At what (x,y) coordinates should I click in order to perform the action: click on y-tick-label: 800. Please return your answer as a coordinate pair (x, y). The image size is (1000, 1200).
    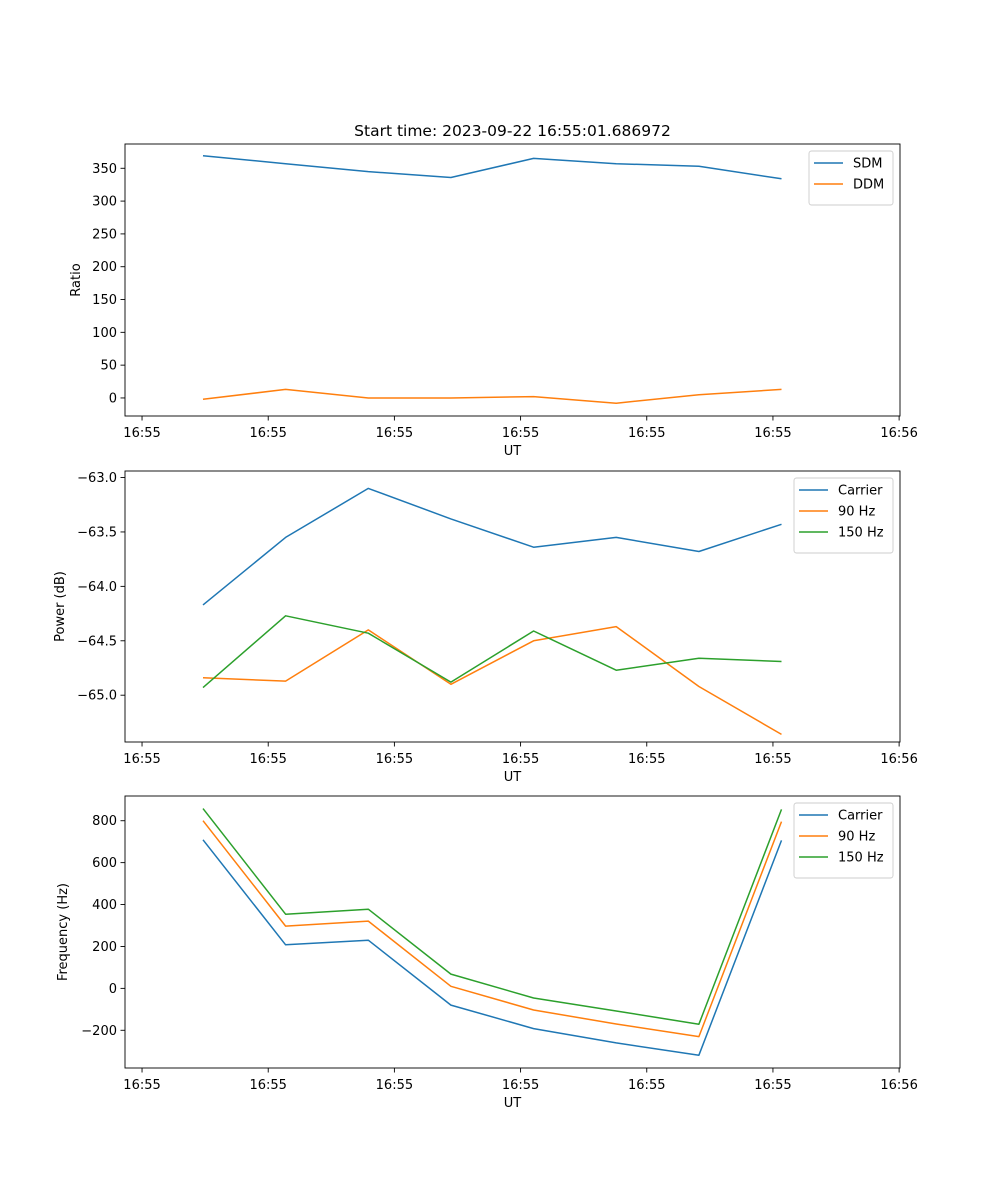
    Looking at the image, I should click on (104, 821).